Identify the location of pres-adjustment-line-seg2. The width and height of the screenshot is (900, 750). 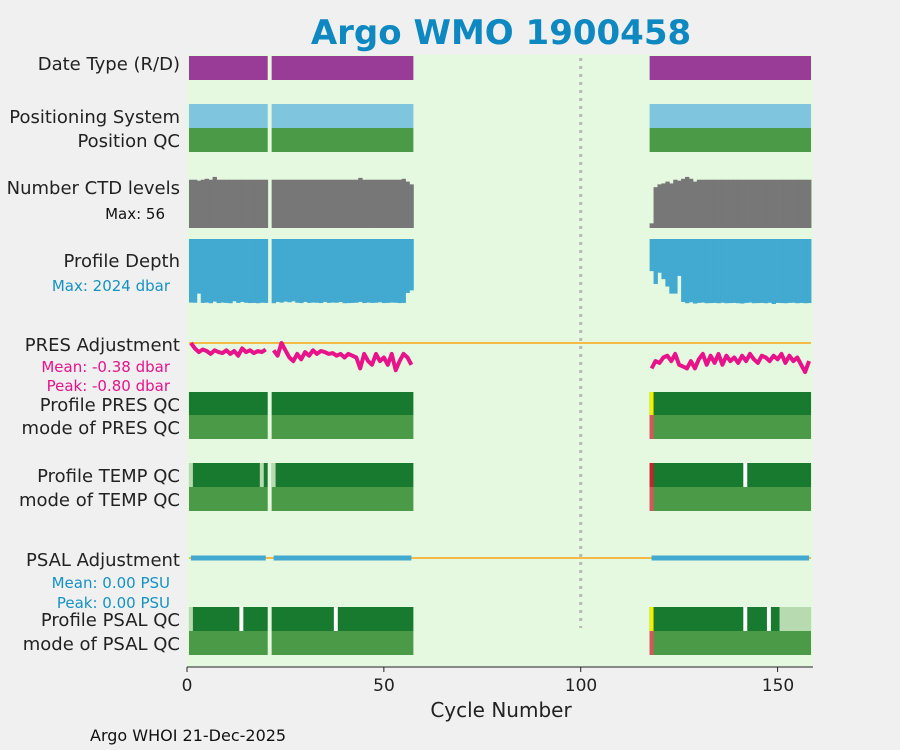
(730, 362).